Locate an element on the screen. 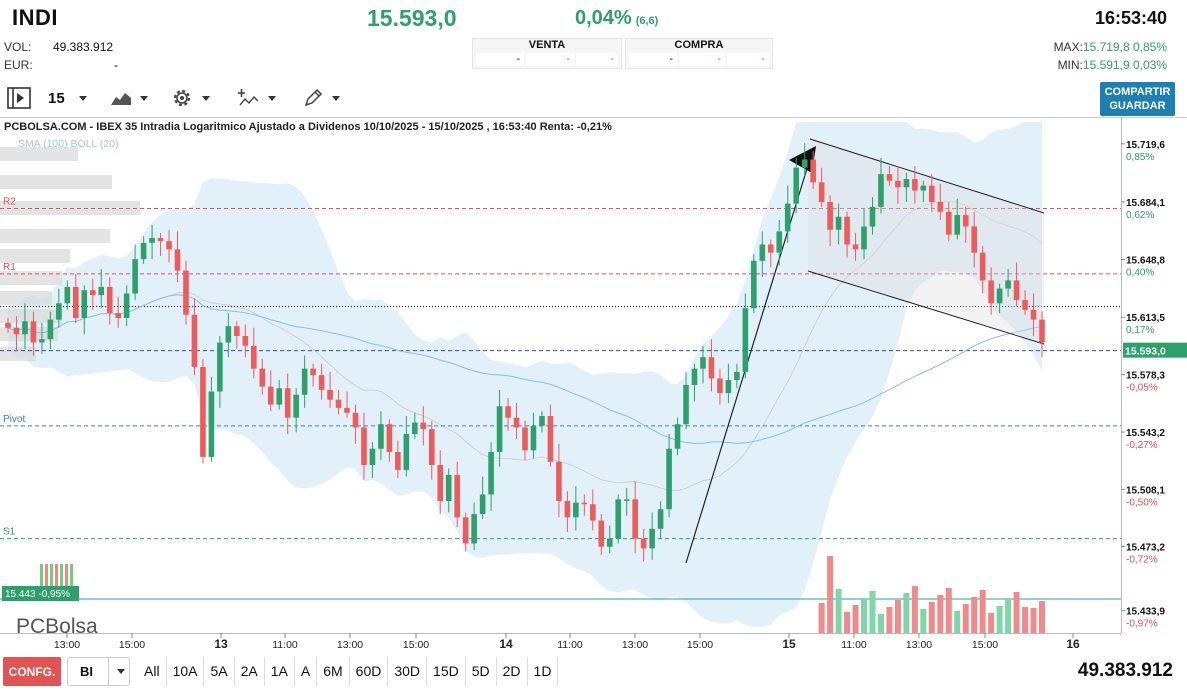 The image size is (1187, 693). max-label: MAX: is located at coordinates (1068, 47).